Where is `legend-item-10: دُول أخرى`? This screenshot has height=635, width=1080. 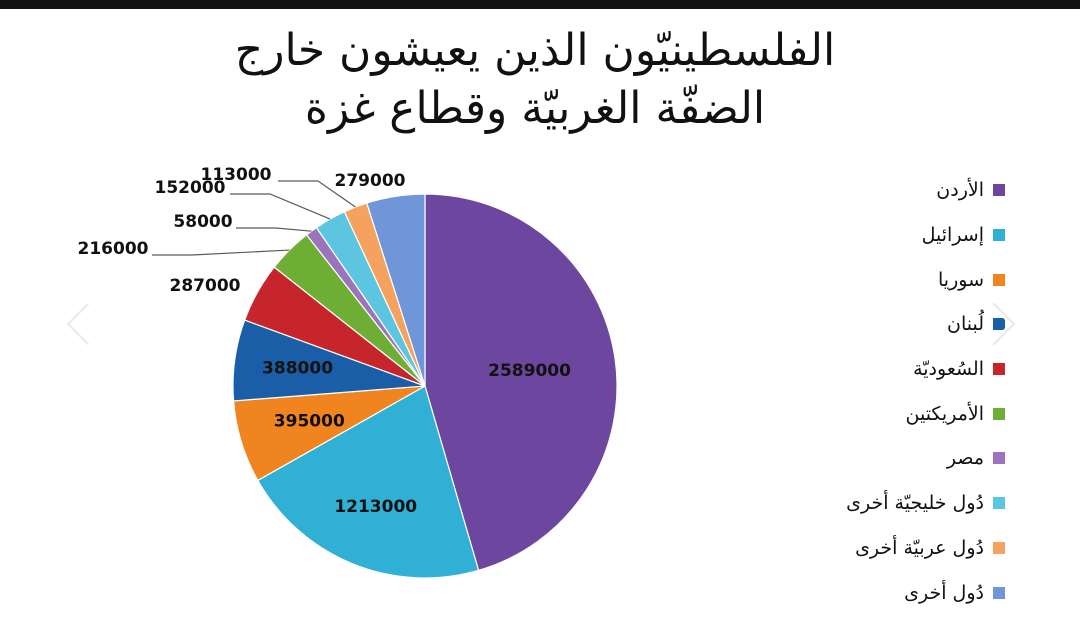 legend-item-10: دُول أخرى is located at coordinates (840, 592).